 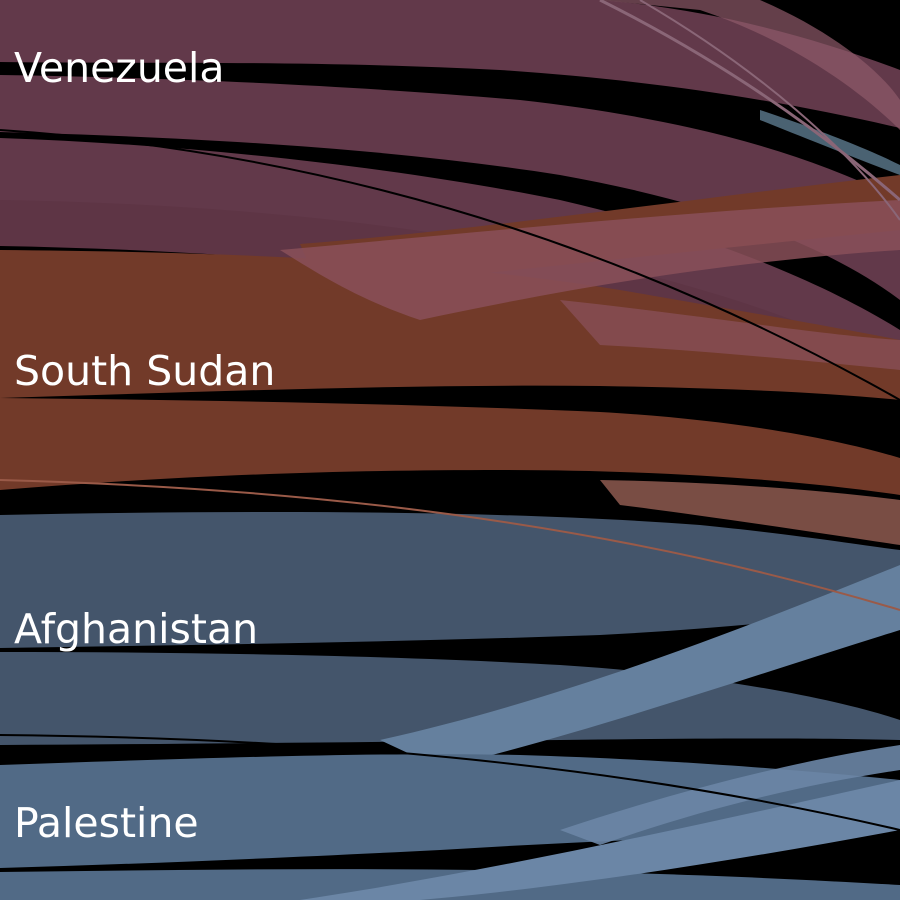 What do you see at coordinates (145, 371) in the screenshot?
I see `label-south-sudan: South Sudan` at bounding box center [145, 371].